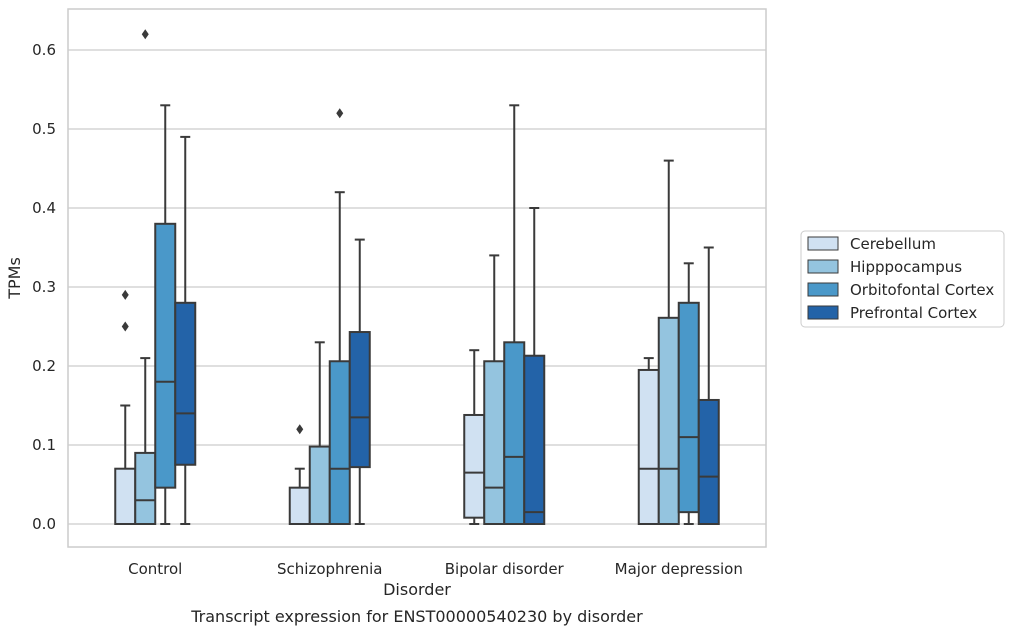 The height and width of the screenshot is (634, 1014). I want to click on y-tick-label: 0.6, so click(44, 50).